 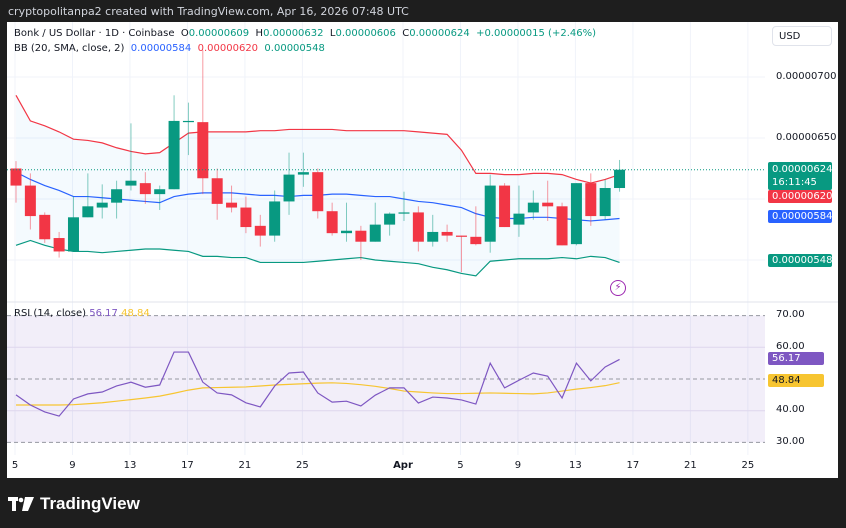 I want to click on time-tick: Apr, so click(x=403, y=465).